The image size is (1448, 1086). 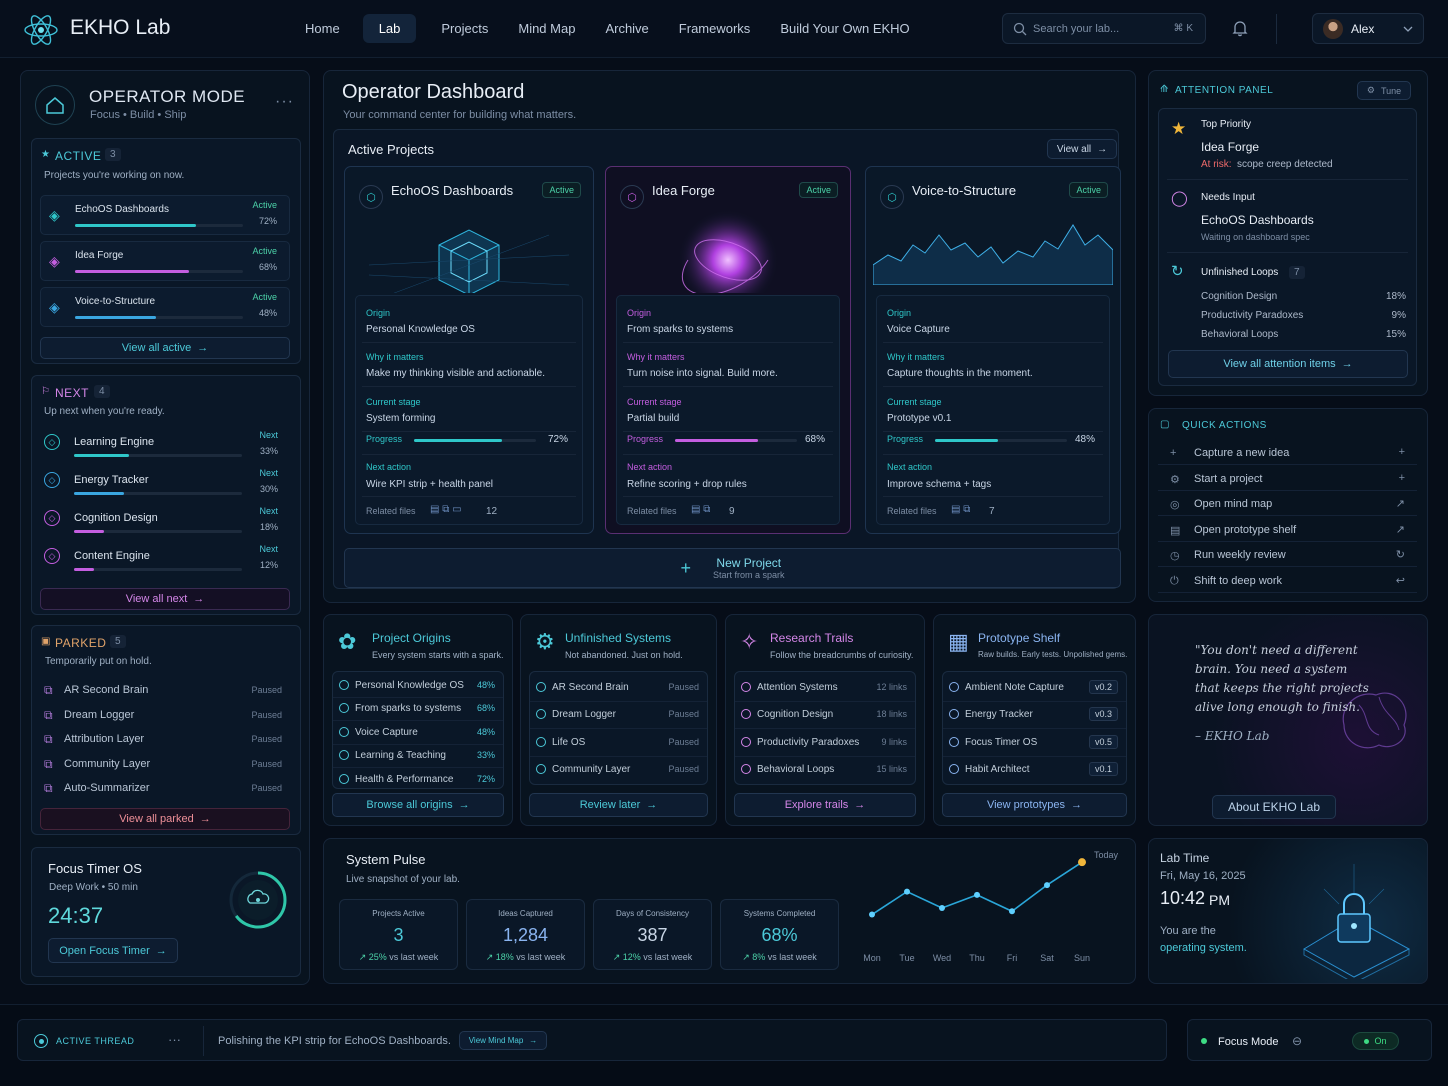 I want to click on category-row: Energy Tracker v0.3, so click(x=1034, y=715).